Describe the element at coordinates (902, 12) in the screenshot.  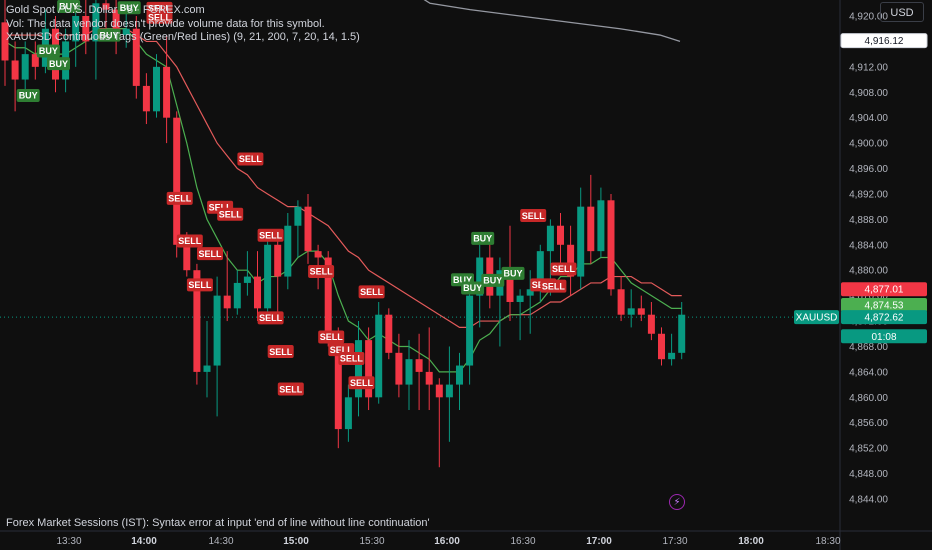
I see `currency-button: USD` at that location.